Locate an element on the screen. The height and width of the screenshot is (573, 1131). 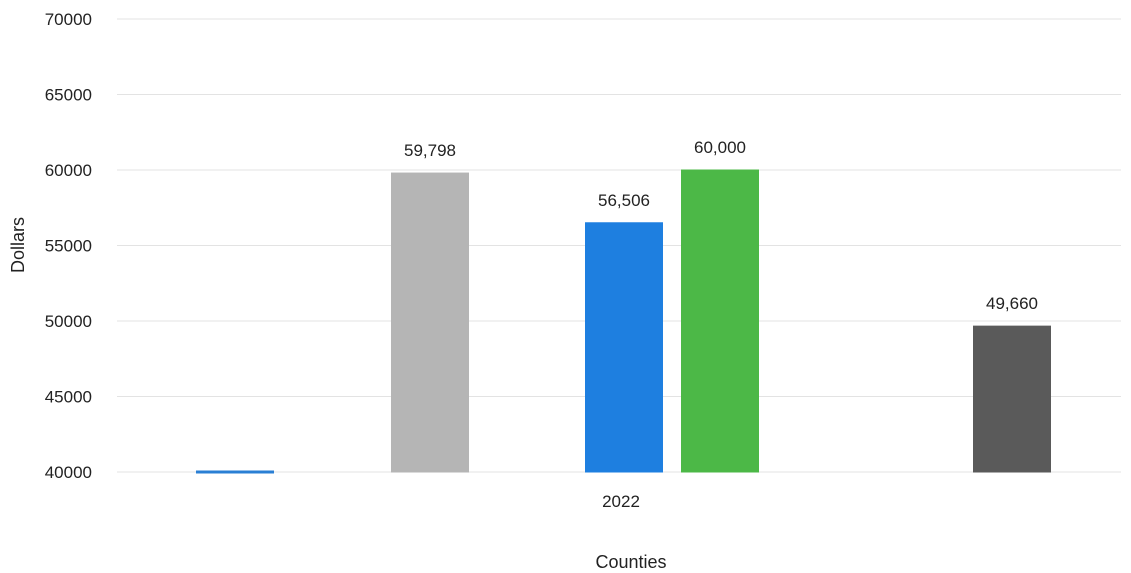
y-tick-label: 55000 is located at coordinates (68, 246).